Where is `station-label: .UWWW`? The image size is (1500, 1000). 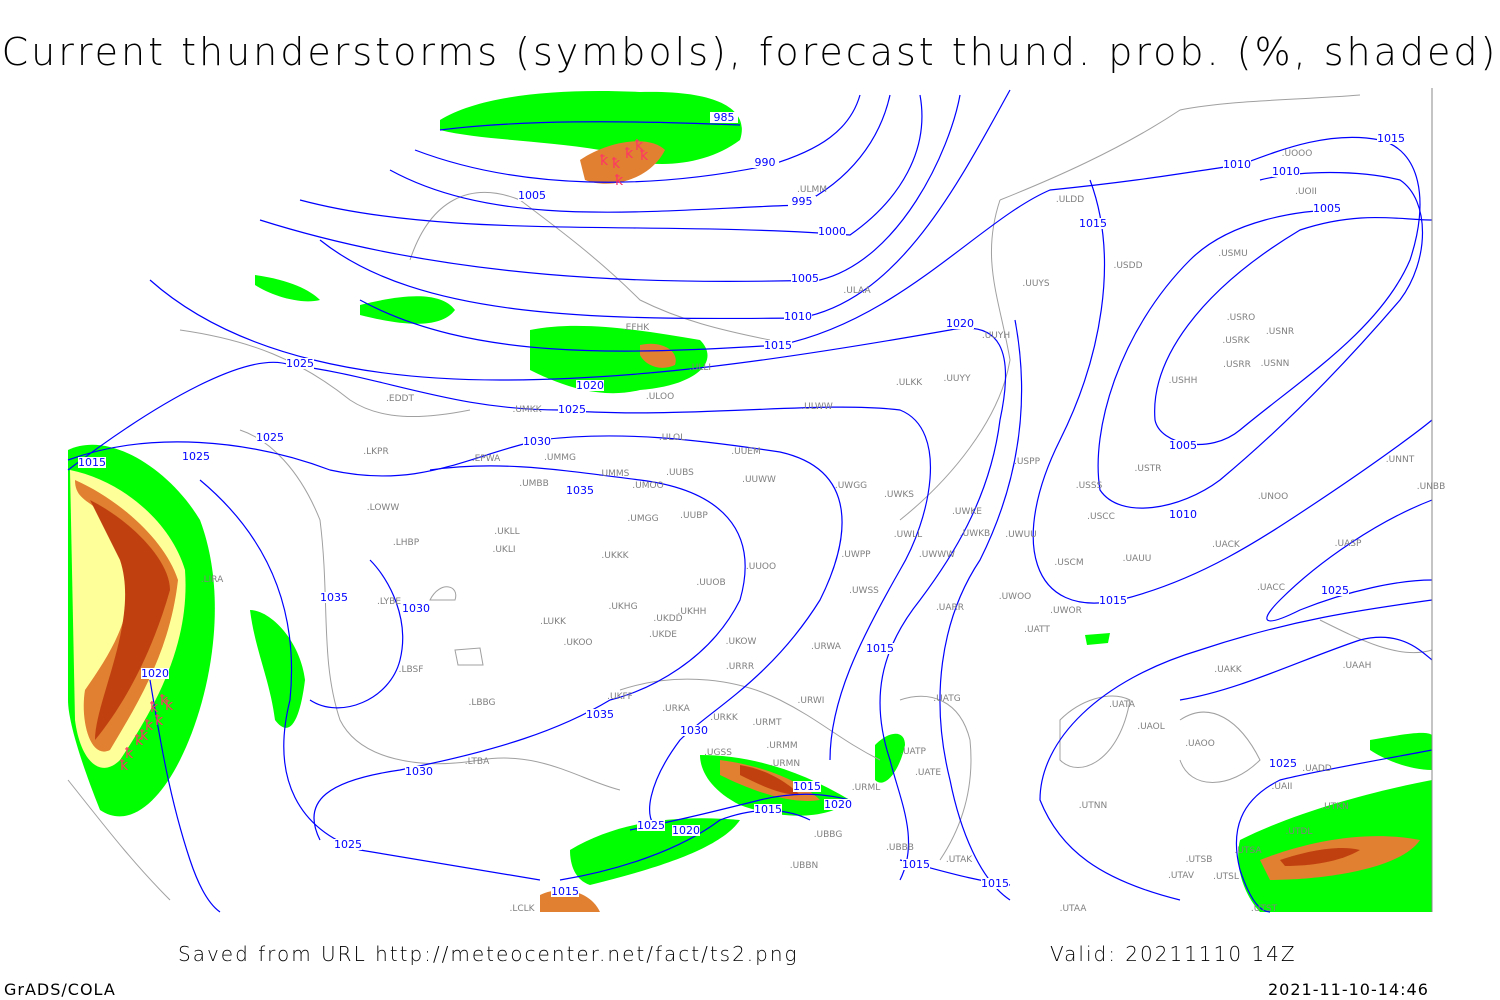 station-label: .UWWW is located at coordinates (937, 555).